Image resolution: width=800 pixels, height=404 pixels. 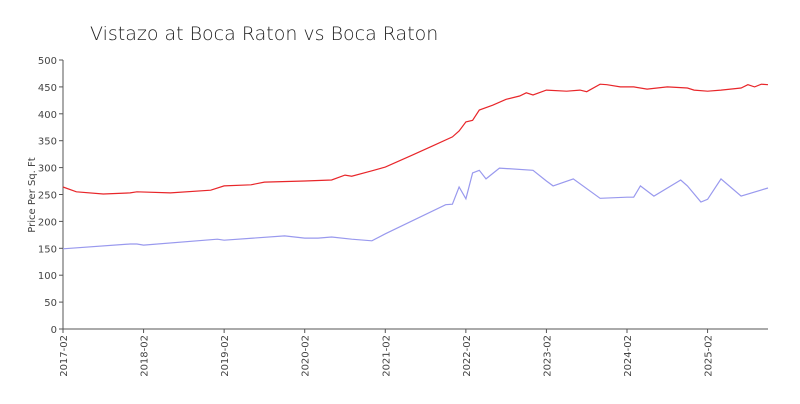 I want to click on x-tick-label: 2018-02, so click(x=145, y=356).